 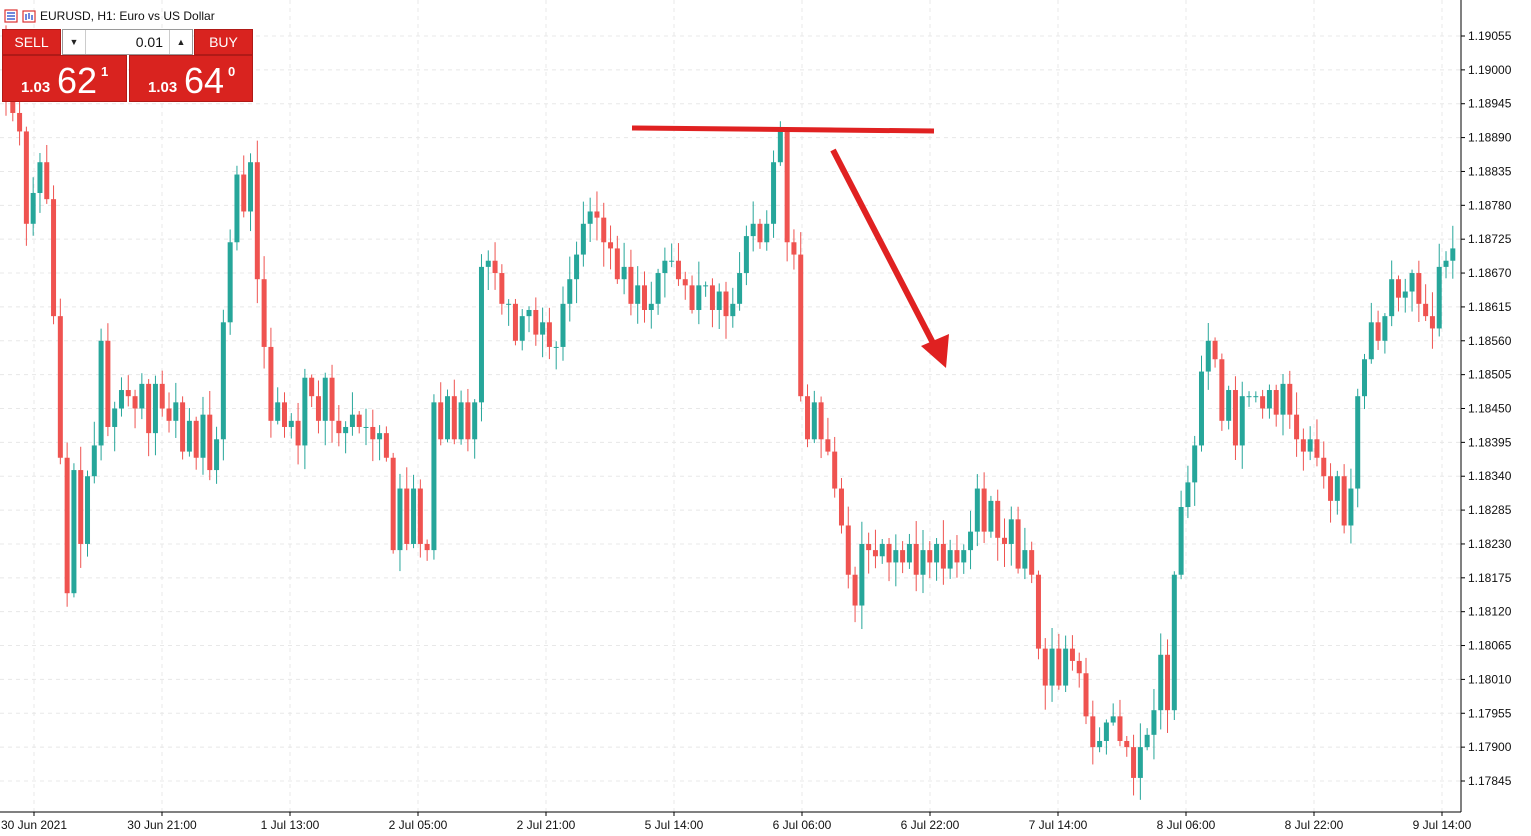 I want to click on arrow-down-icon: ▼, so click(x=74, y=42).